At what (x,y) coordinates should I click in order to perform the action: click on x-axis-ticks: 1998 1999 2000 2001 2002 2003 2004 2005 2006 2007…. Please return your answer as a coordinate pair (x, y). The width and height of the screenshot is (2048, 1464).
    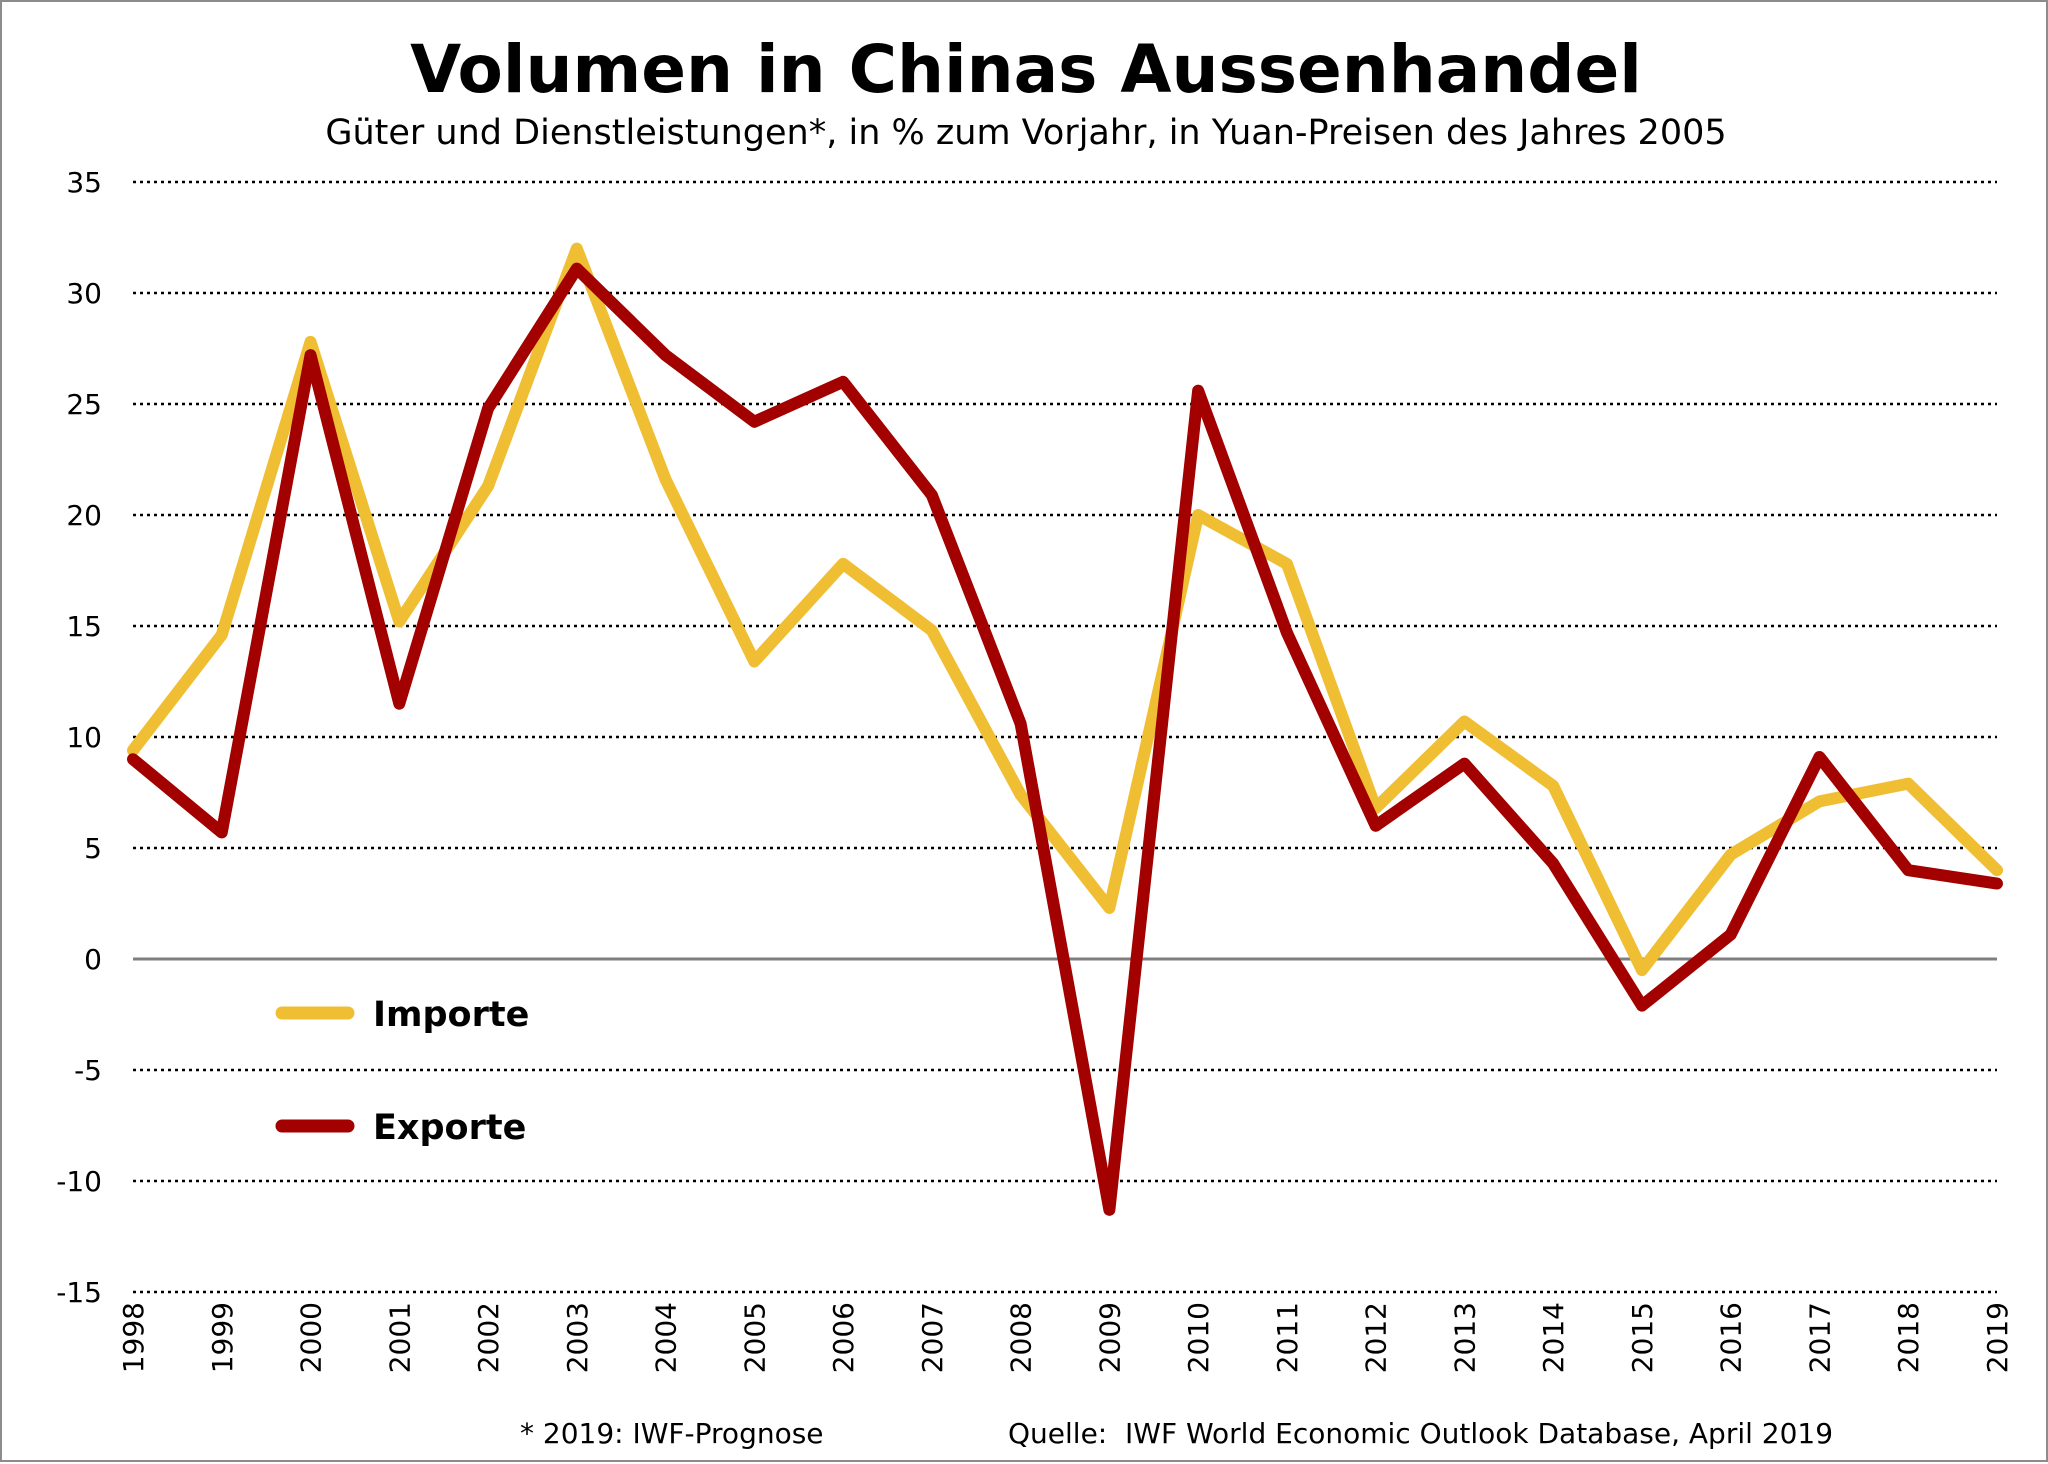
    Looking at the image, I should click on (1065, 1337).